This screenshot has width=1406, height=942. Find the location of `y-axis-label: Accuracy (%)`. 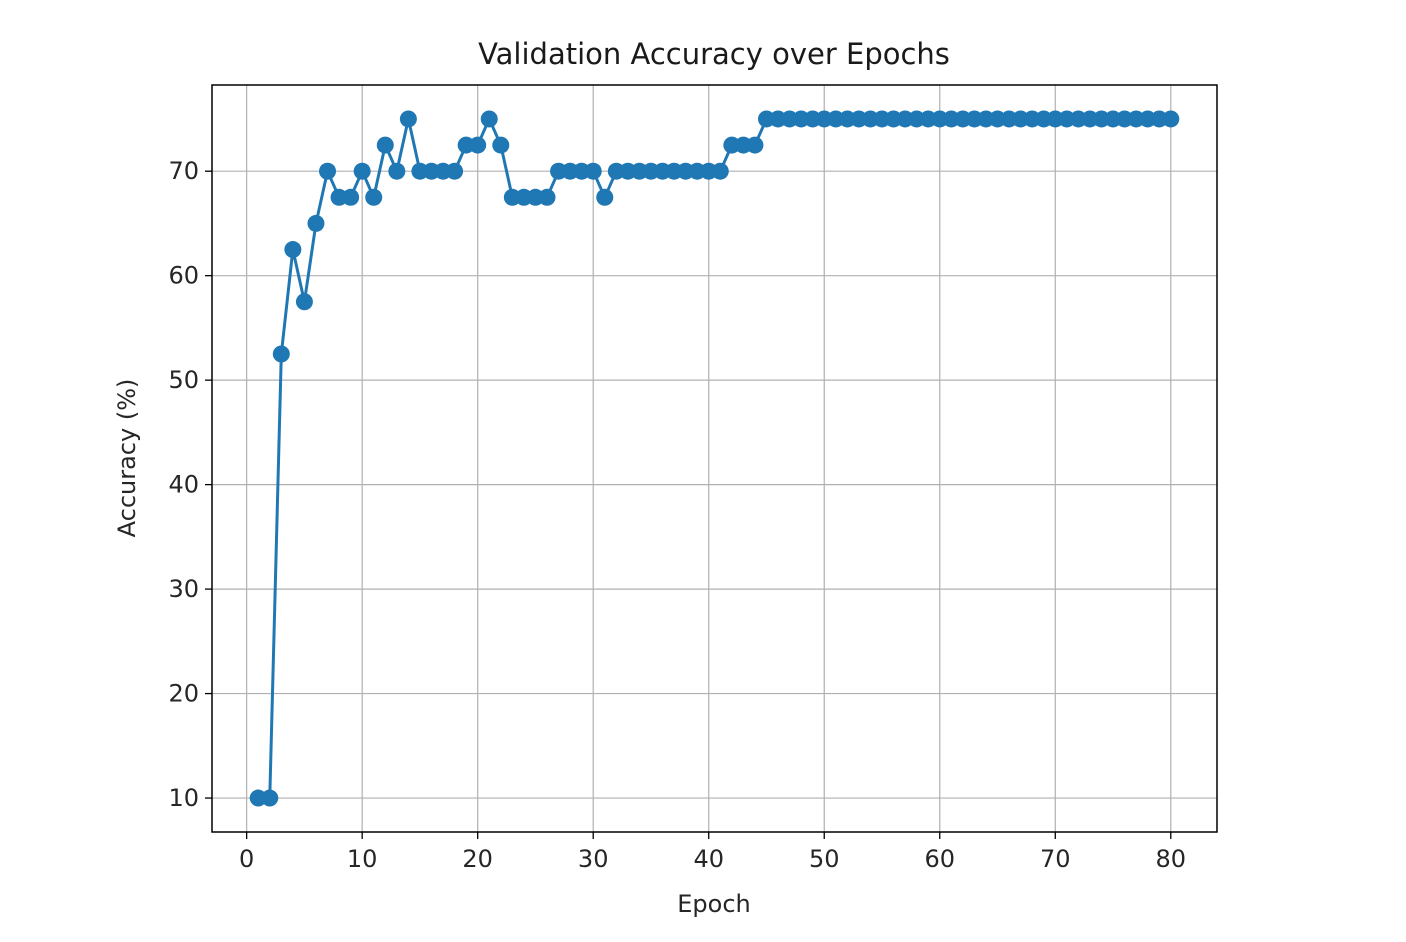

y-axis-label: Accuracy (%) is located at coordinates (127, 458).